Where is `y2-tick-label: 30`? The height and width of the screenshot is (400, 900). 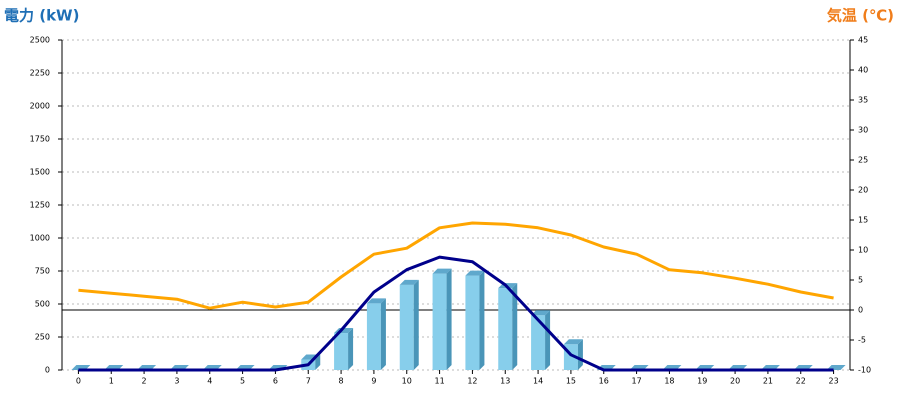 y2-tick-label: 30 is located at coordinates (863, 130).